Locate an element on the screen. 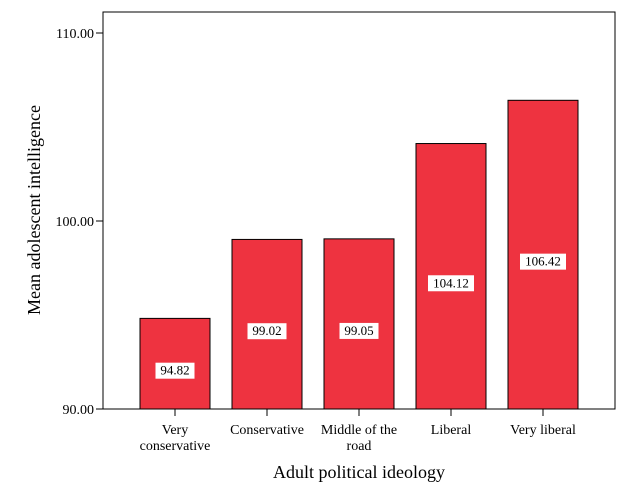 Image resolution: width=627 pixels, height=502 pixels. x-tick-label: Very liberal is located at coordinates (543, 430).